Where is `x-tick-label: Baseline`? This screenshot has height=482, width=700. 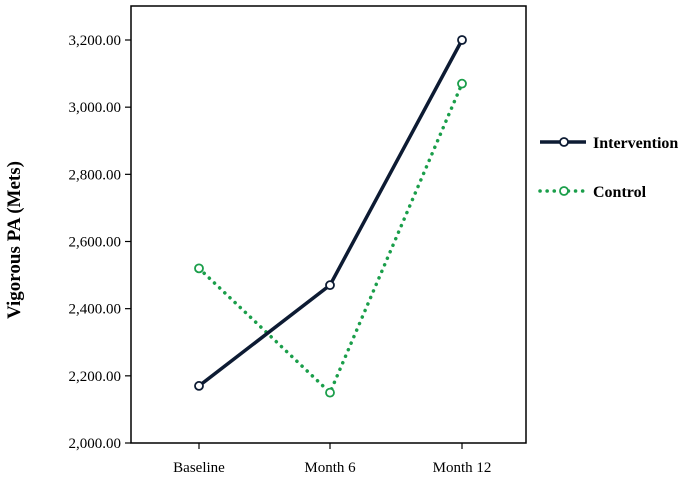
x-tick-label: Baseline is located at coordinates (199, 468).